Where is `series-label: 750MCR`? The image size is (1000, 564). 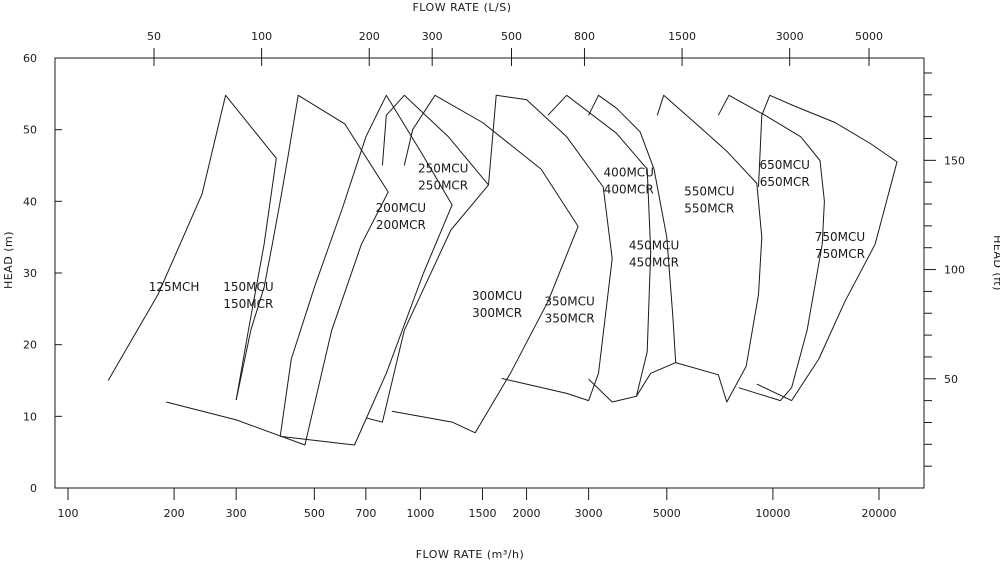 series-label: 750MCR is located at coordinates (840, 254).